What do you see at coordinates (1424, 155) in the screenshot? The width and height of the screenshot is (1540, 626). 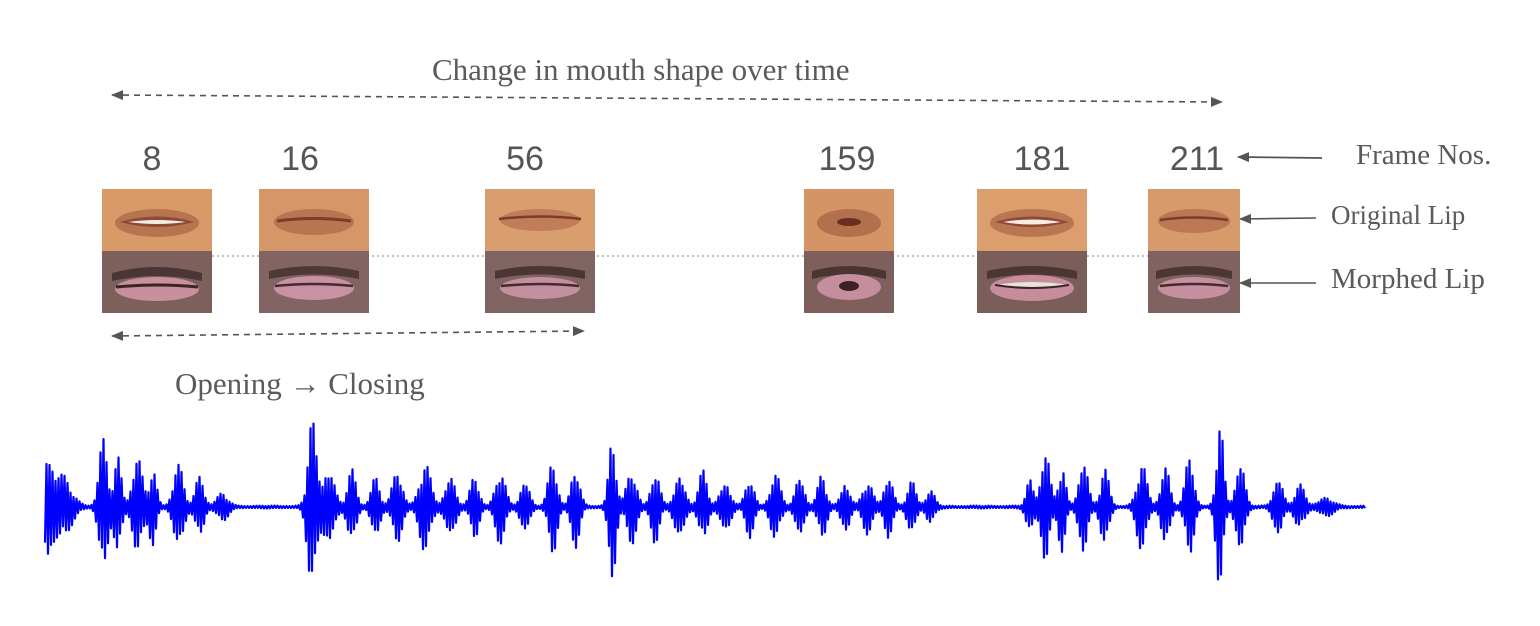 I see `frame-nos-label: Frame Nos.` at bounding box center [1424, 155].